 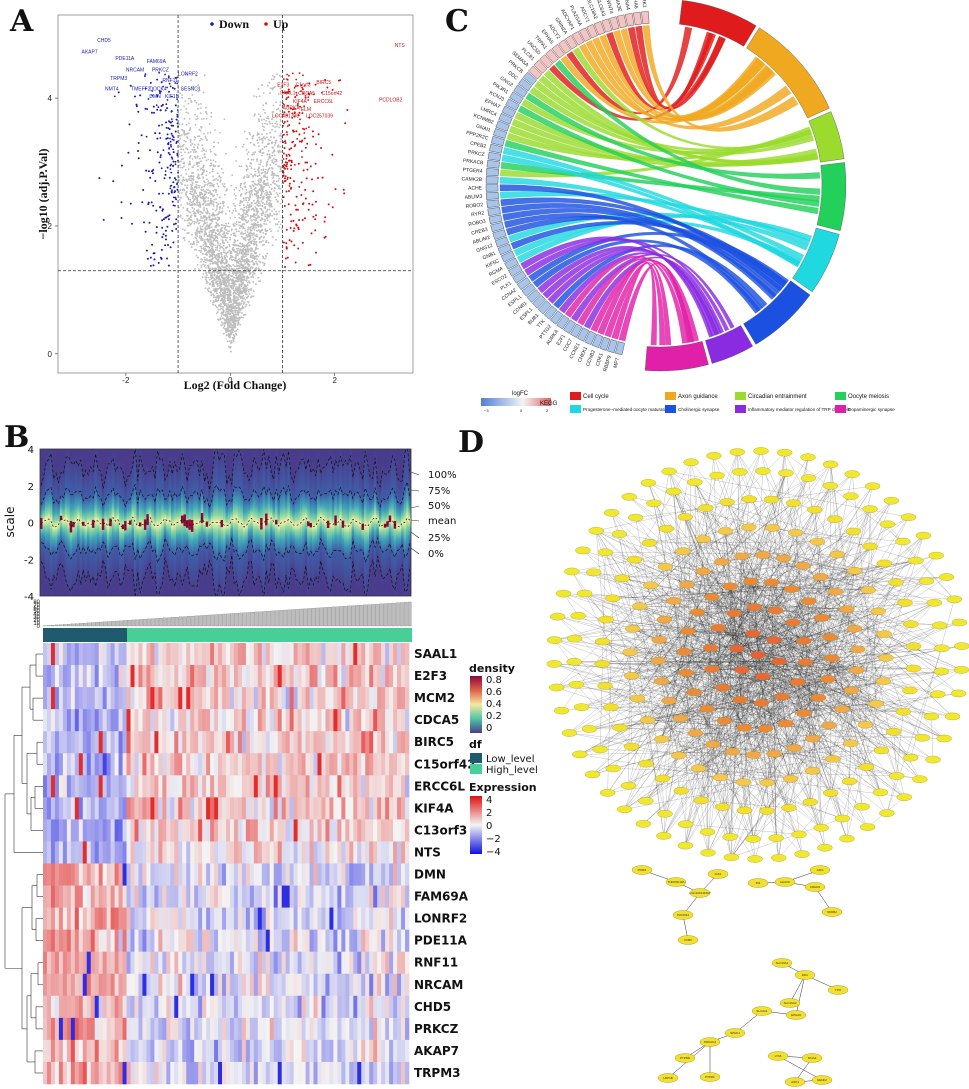 I want to click on density-quantile-label: 25%, so click(x=439, y=538).